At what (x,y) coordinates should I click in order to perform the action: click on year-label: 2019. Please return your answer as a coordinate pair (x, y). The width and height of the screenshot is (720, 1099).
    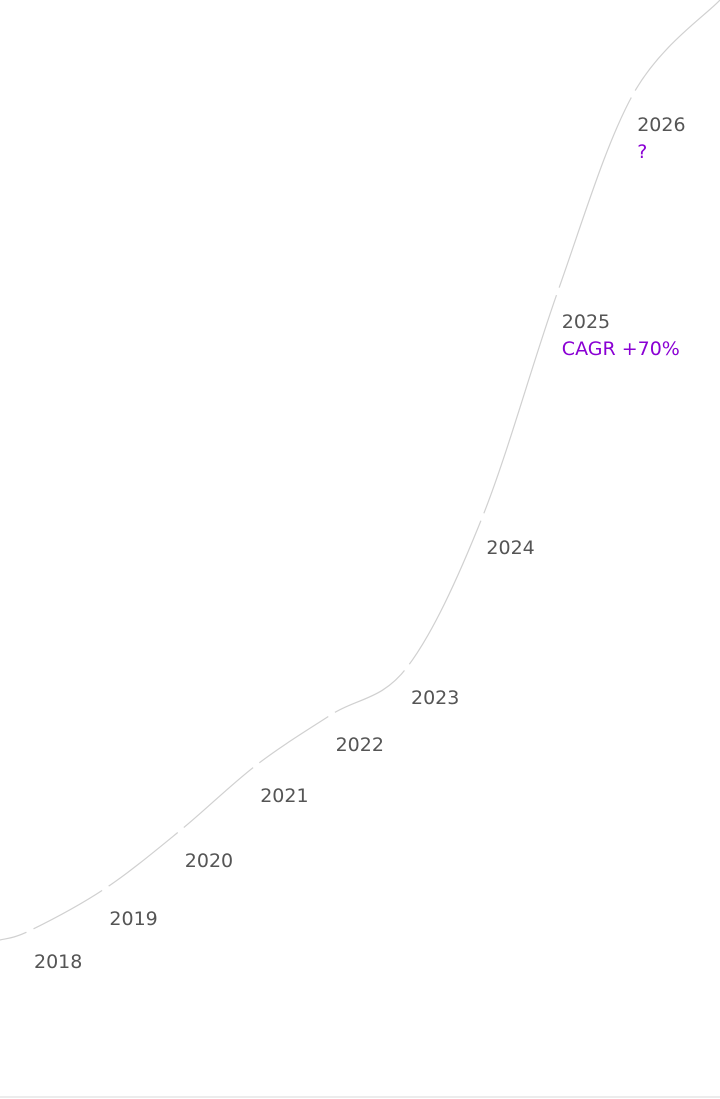
    Looking at the image, I should click on (133, 919).